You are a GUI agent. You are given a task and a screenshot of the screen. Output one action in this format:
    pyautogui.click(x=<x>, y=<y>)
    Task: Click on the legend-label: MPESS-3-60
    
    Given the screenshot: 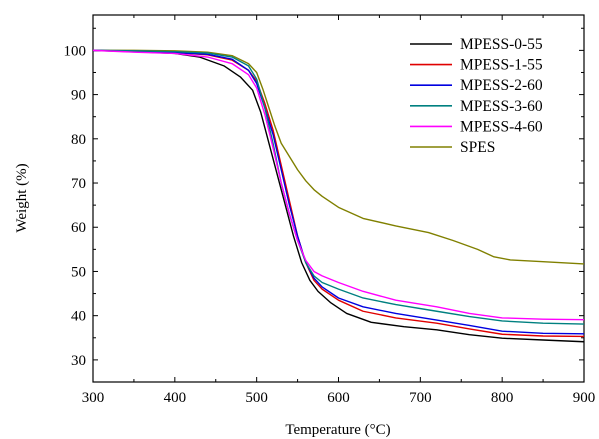 What is the action you would take?
    pyautogui.click(x=501, y=106)
    